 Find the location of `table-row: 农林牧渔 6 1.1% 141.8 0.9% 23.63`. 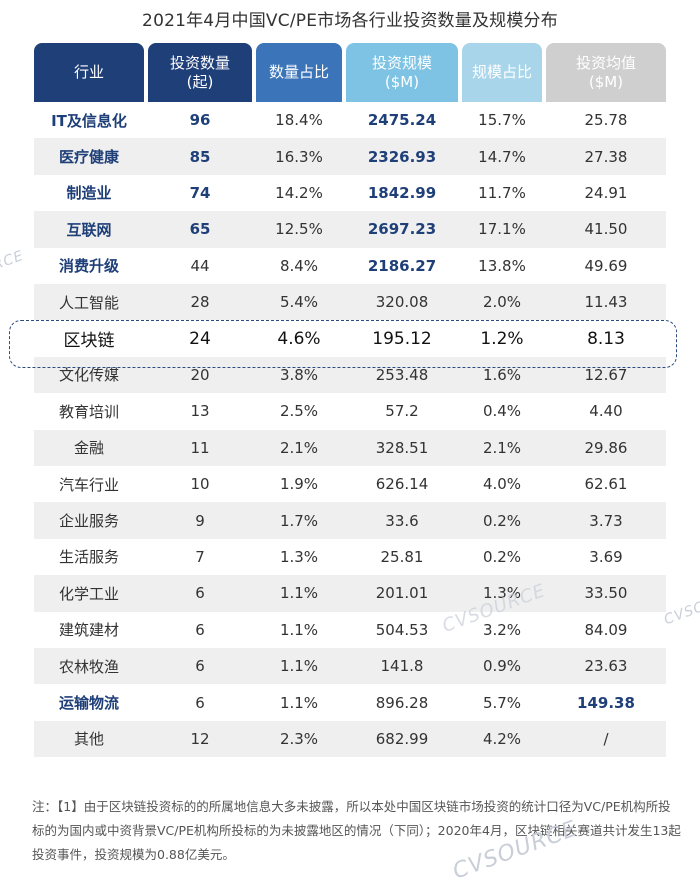

table-row: 农林牧渔 6 1.1% 141.8 0.9% 23.63 is located at coordinates (350, 666).